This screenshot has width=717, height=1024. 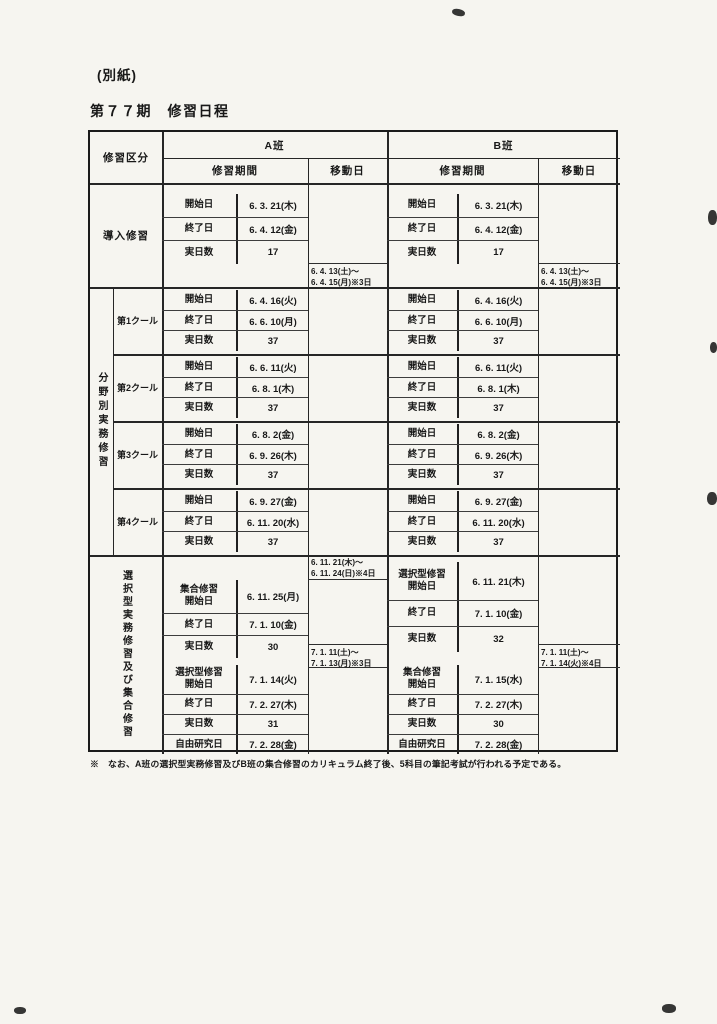 What do you see at coordinates (137, 522) in the screenshot?
I see `cours-label-4: 第4クール` at bounding box center [137, 522].